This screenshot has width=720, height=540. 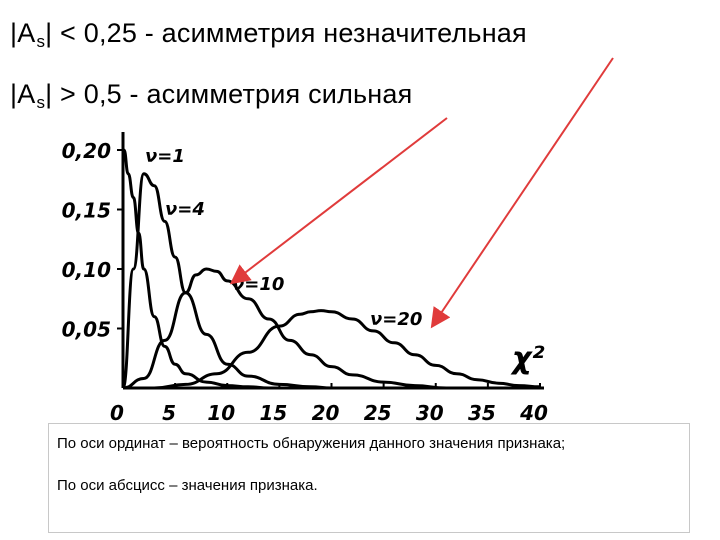 I want to click on asymmetry-weak-rule: |As| < 0,25 - асимметрия незначительная, so click(x=268, y=34).